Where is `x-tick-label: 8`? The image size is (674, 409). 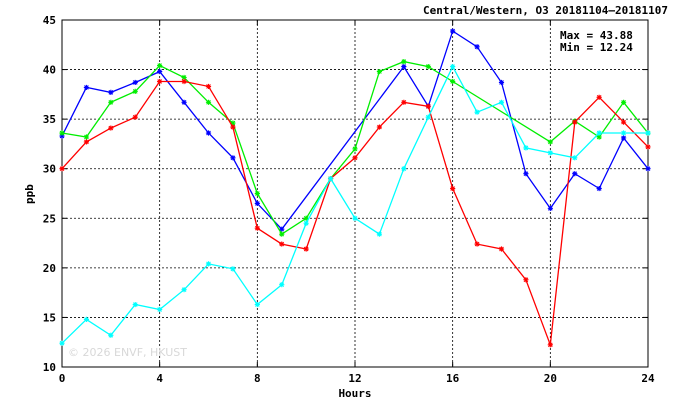 x-tick-label: 8 is located at coordinates (257, 378).